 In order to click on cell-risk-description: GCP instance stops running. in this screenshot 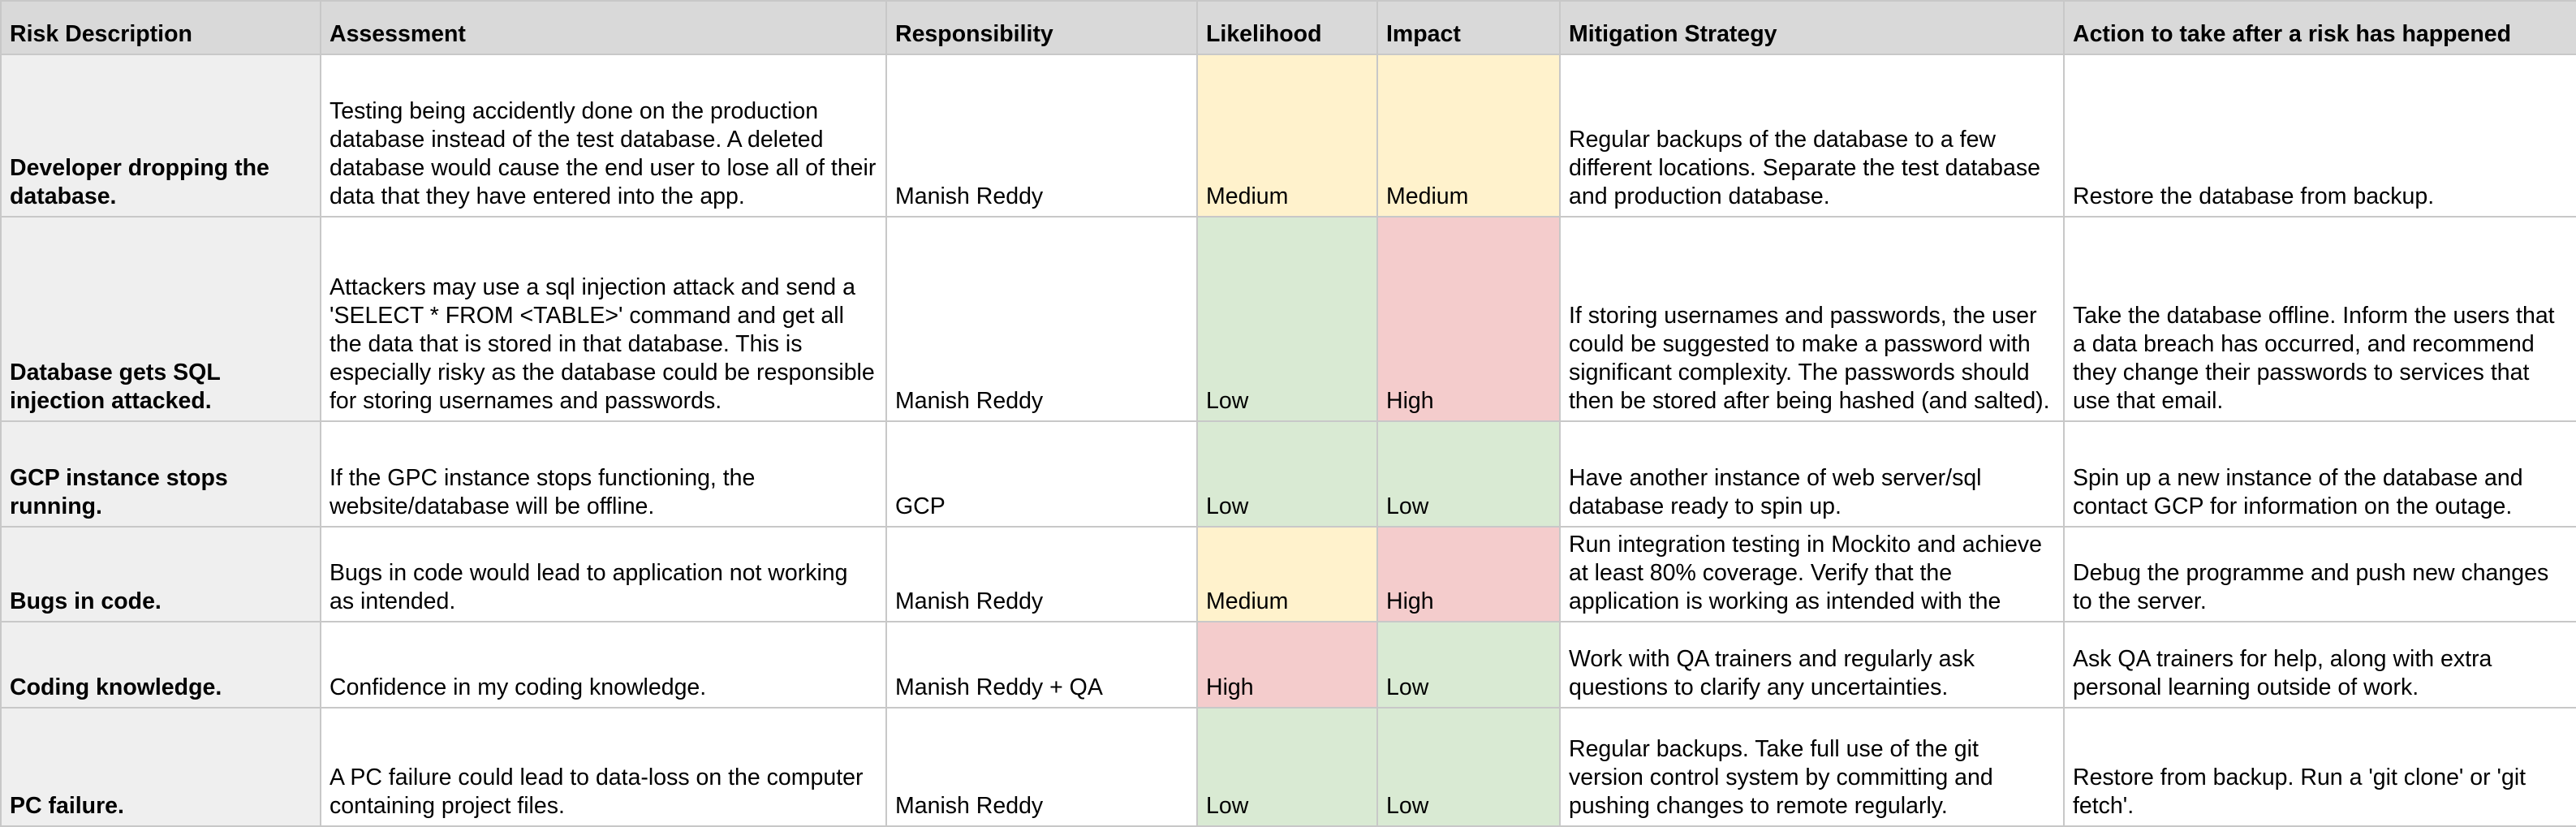, I will do `click(161, 474)`.